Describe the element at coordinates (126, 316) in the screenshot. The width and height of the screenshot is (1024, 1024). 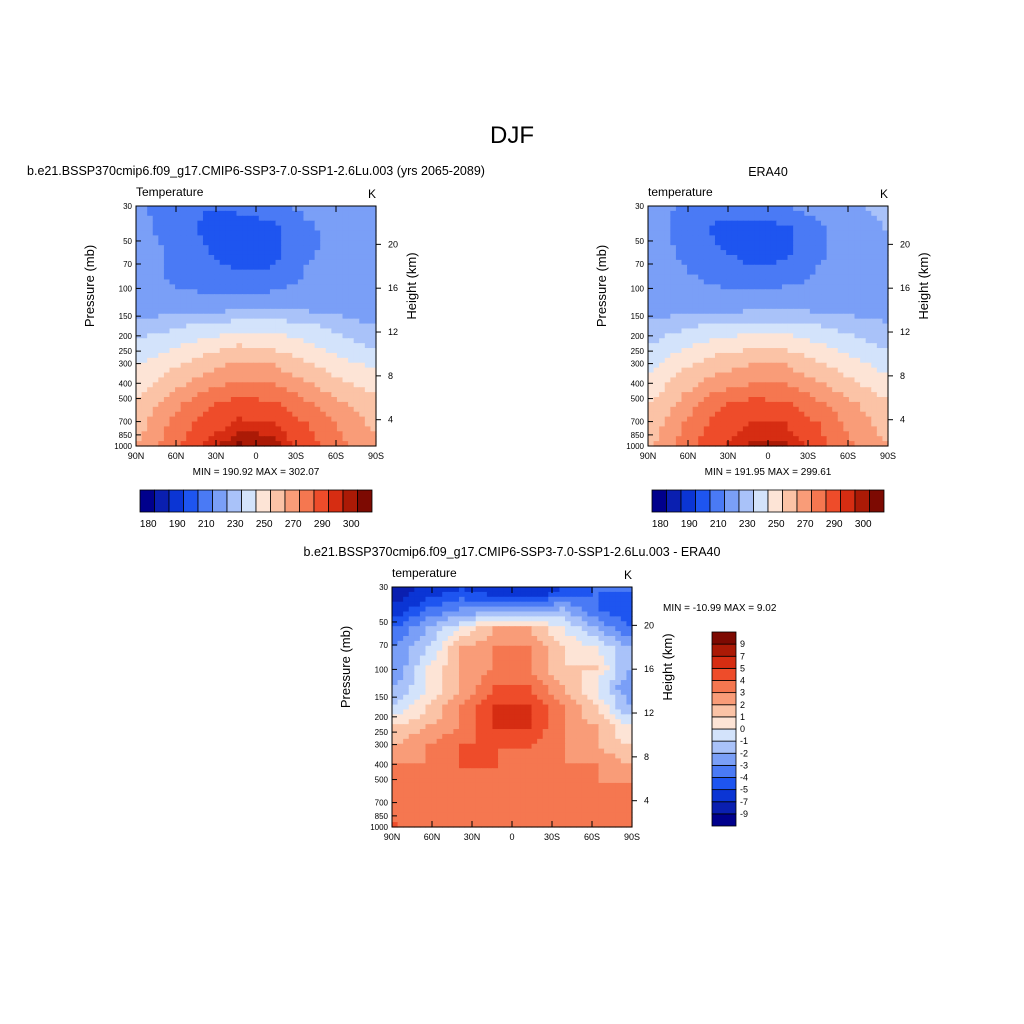
I see `y-tick-label: 150` at that location.